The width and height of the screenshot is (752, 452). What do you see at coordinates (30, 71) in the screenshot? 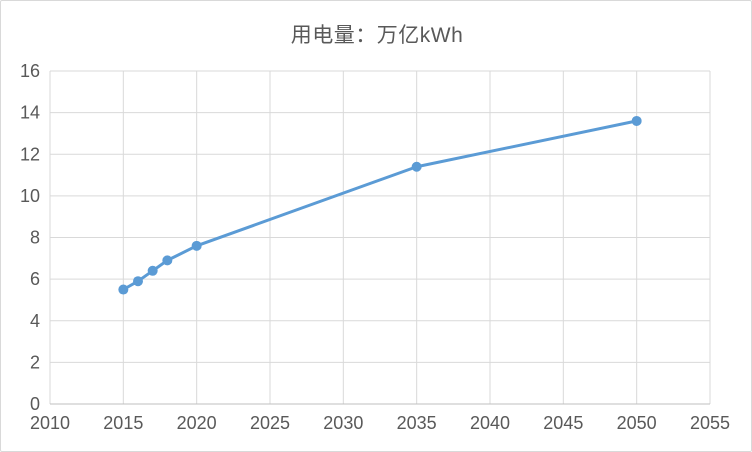
I see `y-axis-tick-label: 16` at bounding box center [30, 71].